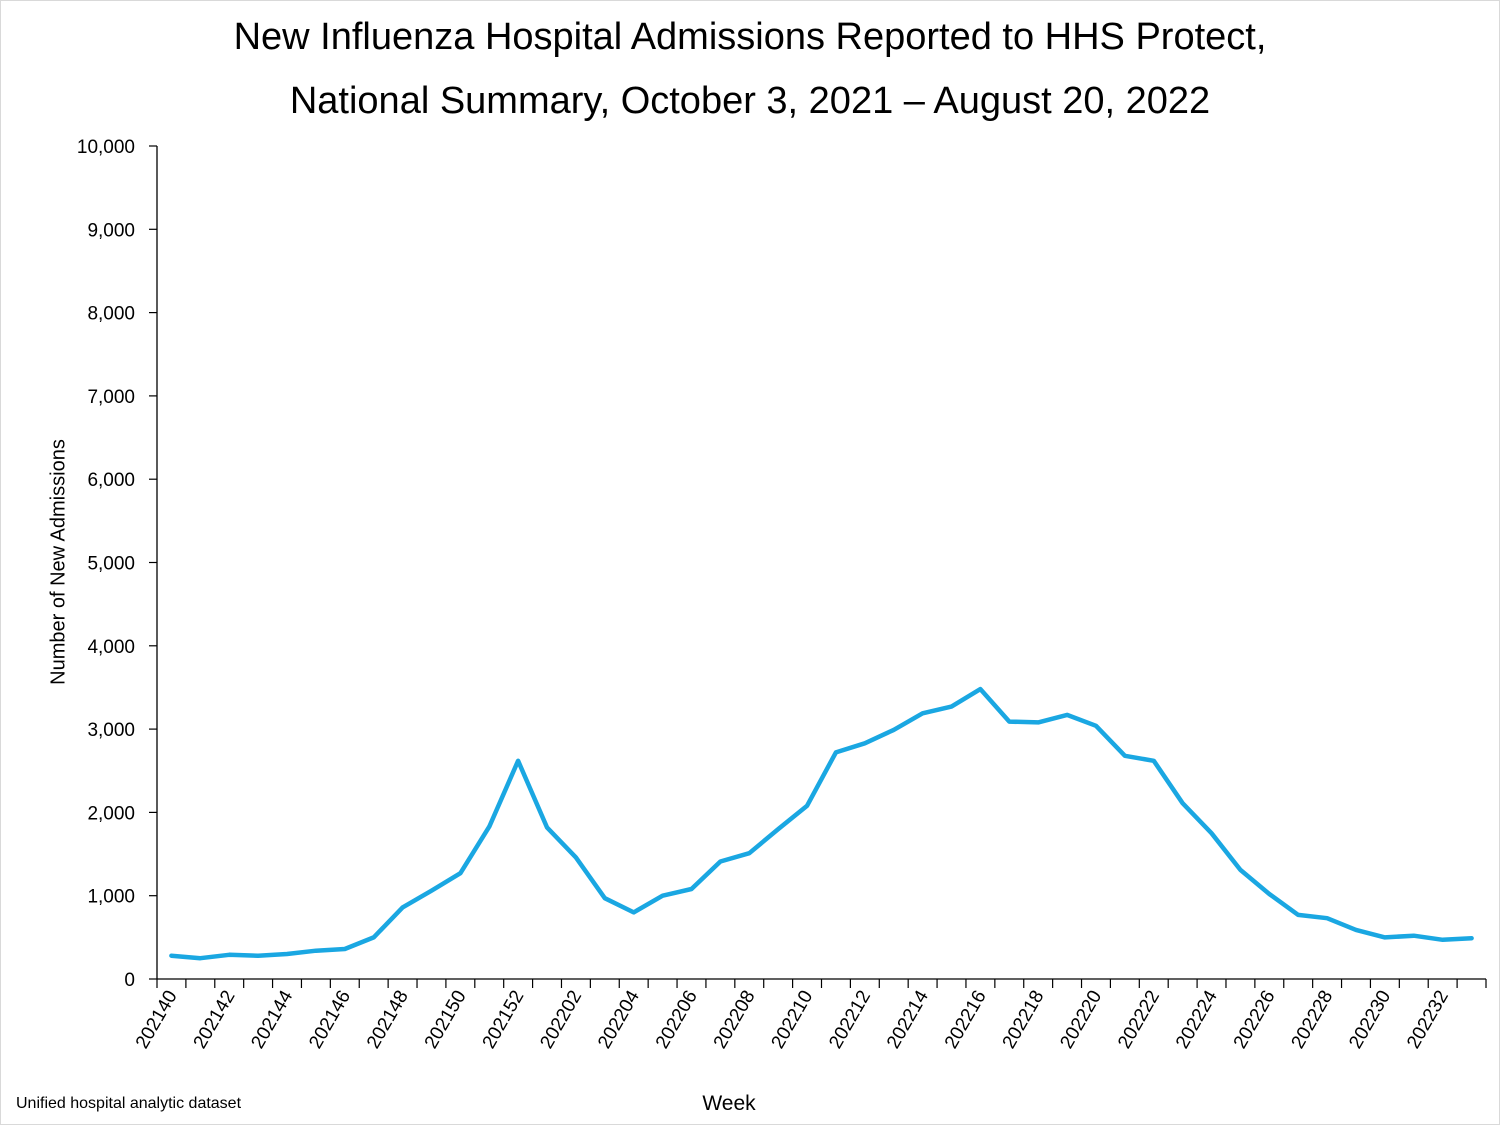 Image resolution: width=1500 pixels, height=1125 pixels. Describe the element at coordinates (129, 1103) in the screenshot. I see `source-note: Unified hospital analytic dataset` at that location.